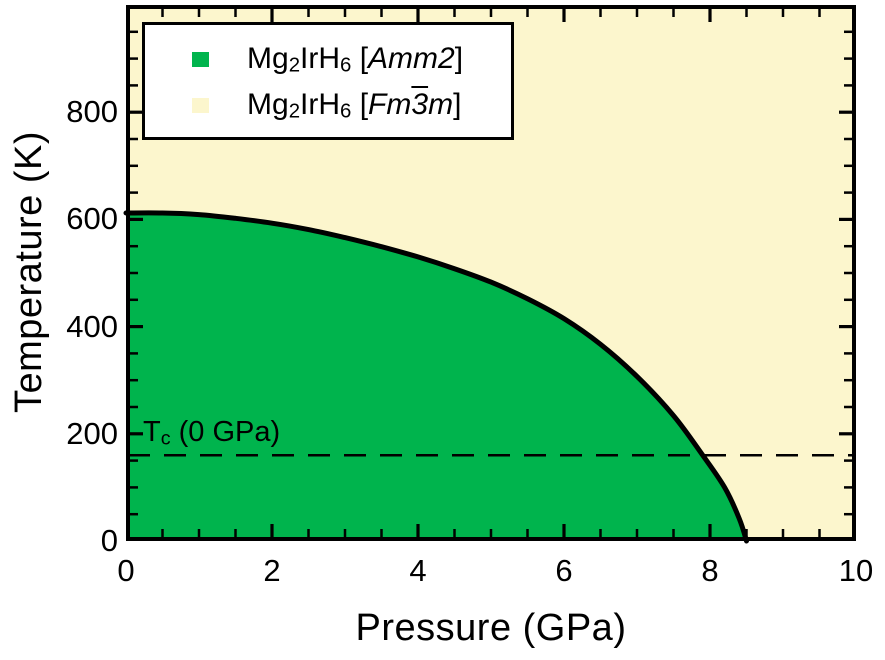 This screenshot has height=660, width=885. I want to click on legend: Mg2IrH6 [Amm2] Mg2IrH6 [Fm3m], so click(328, 81).